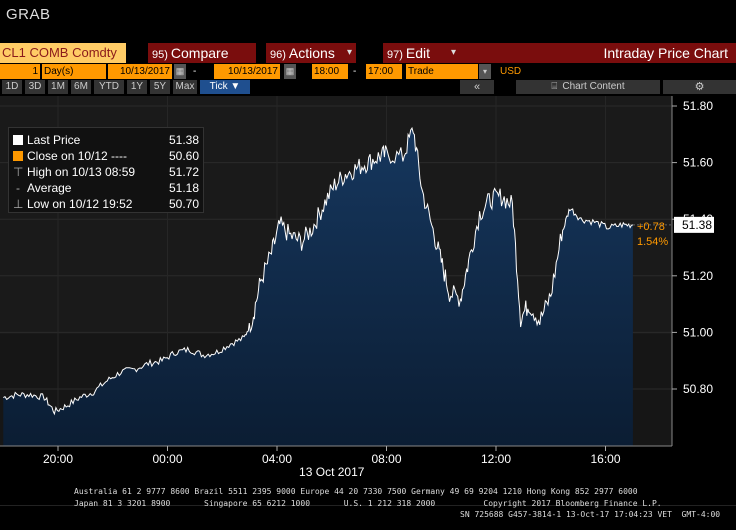  Describe the element at coordinates (330, 71) in the screenshot. I see `start-time-field: 18:00` at that location.